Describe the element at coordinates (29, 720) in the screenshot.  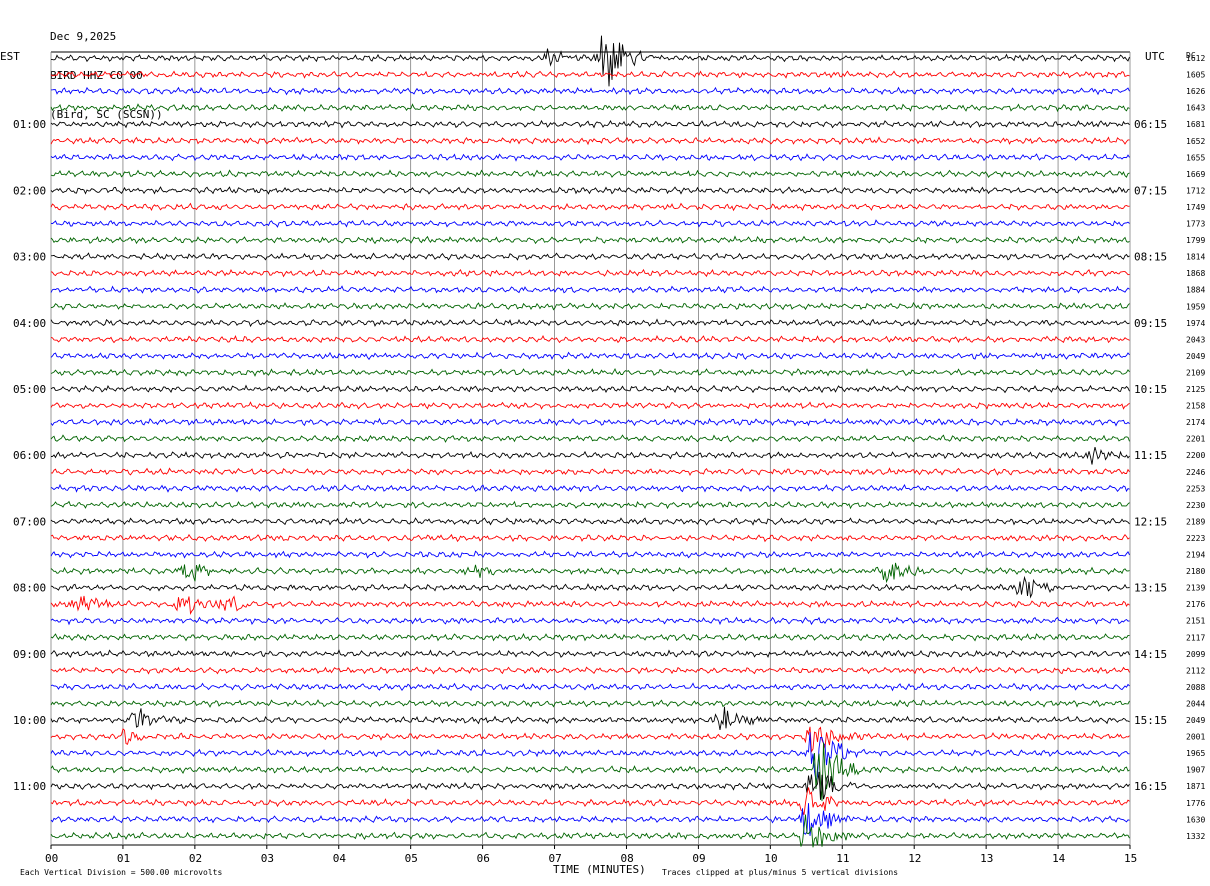
I see `left-hour-label: 10:00` at that location.